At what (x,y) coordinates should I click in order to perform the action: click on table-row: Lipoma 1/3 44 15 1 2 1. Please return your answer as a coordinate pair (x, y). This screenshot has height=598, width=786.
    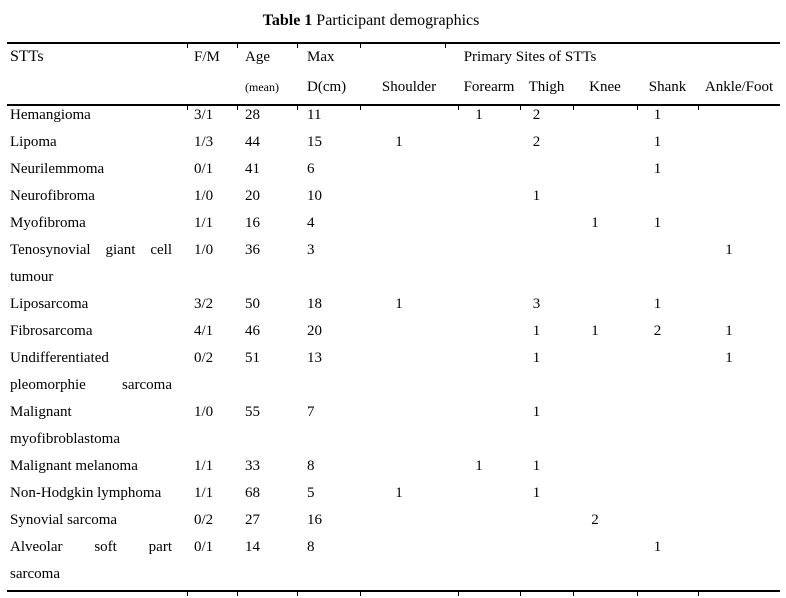
    Looking at the image, I should click on (393, 142).